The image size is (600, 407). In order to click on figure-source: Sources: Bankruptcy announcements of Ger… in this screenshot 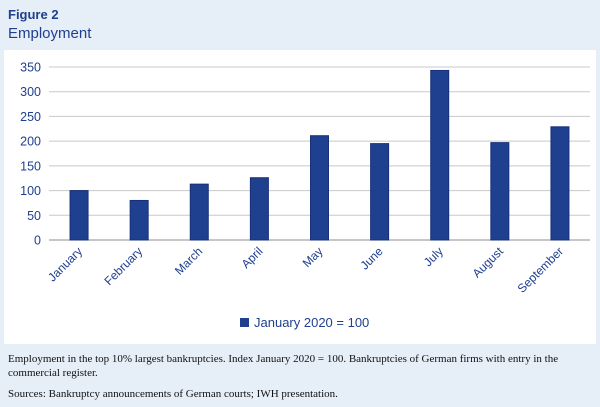, I will do `click(173, 394)`.